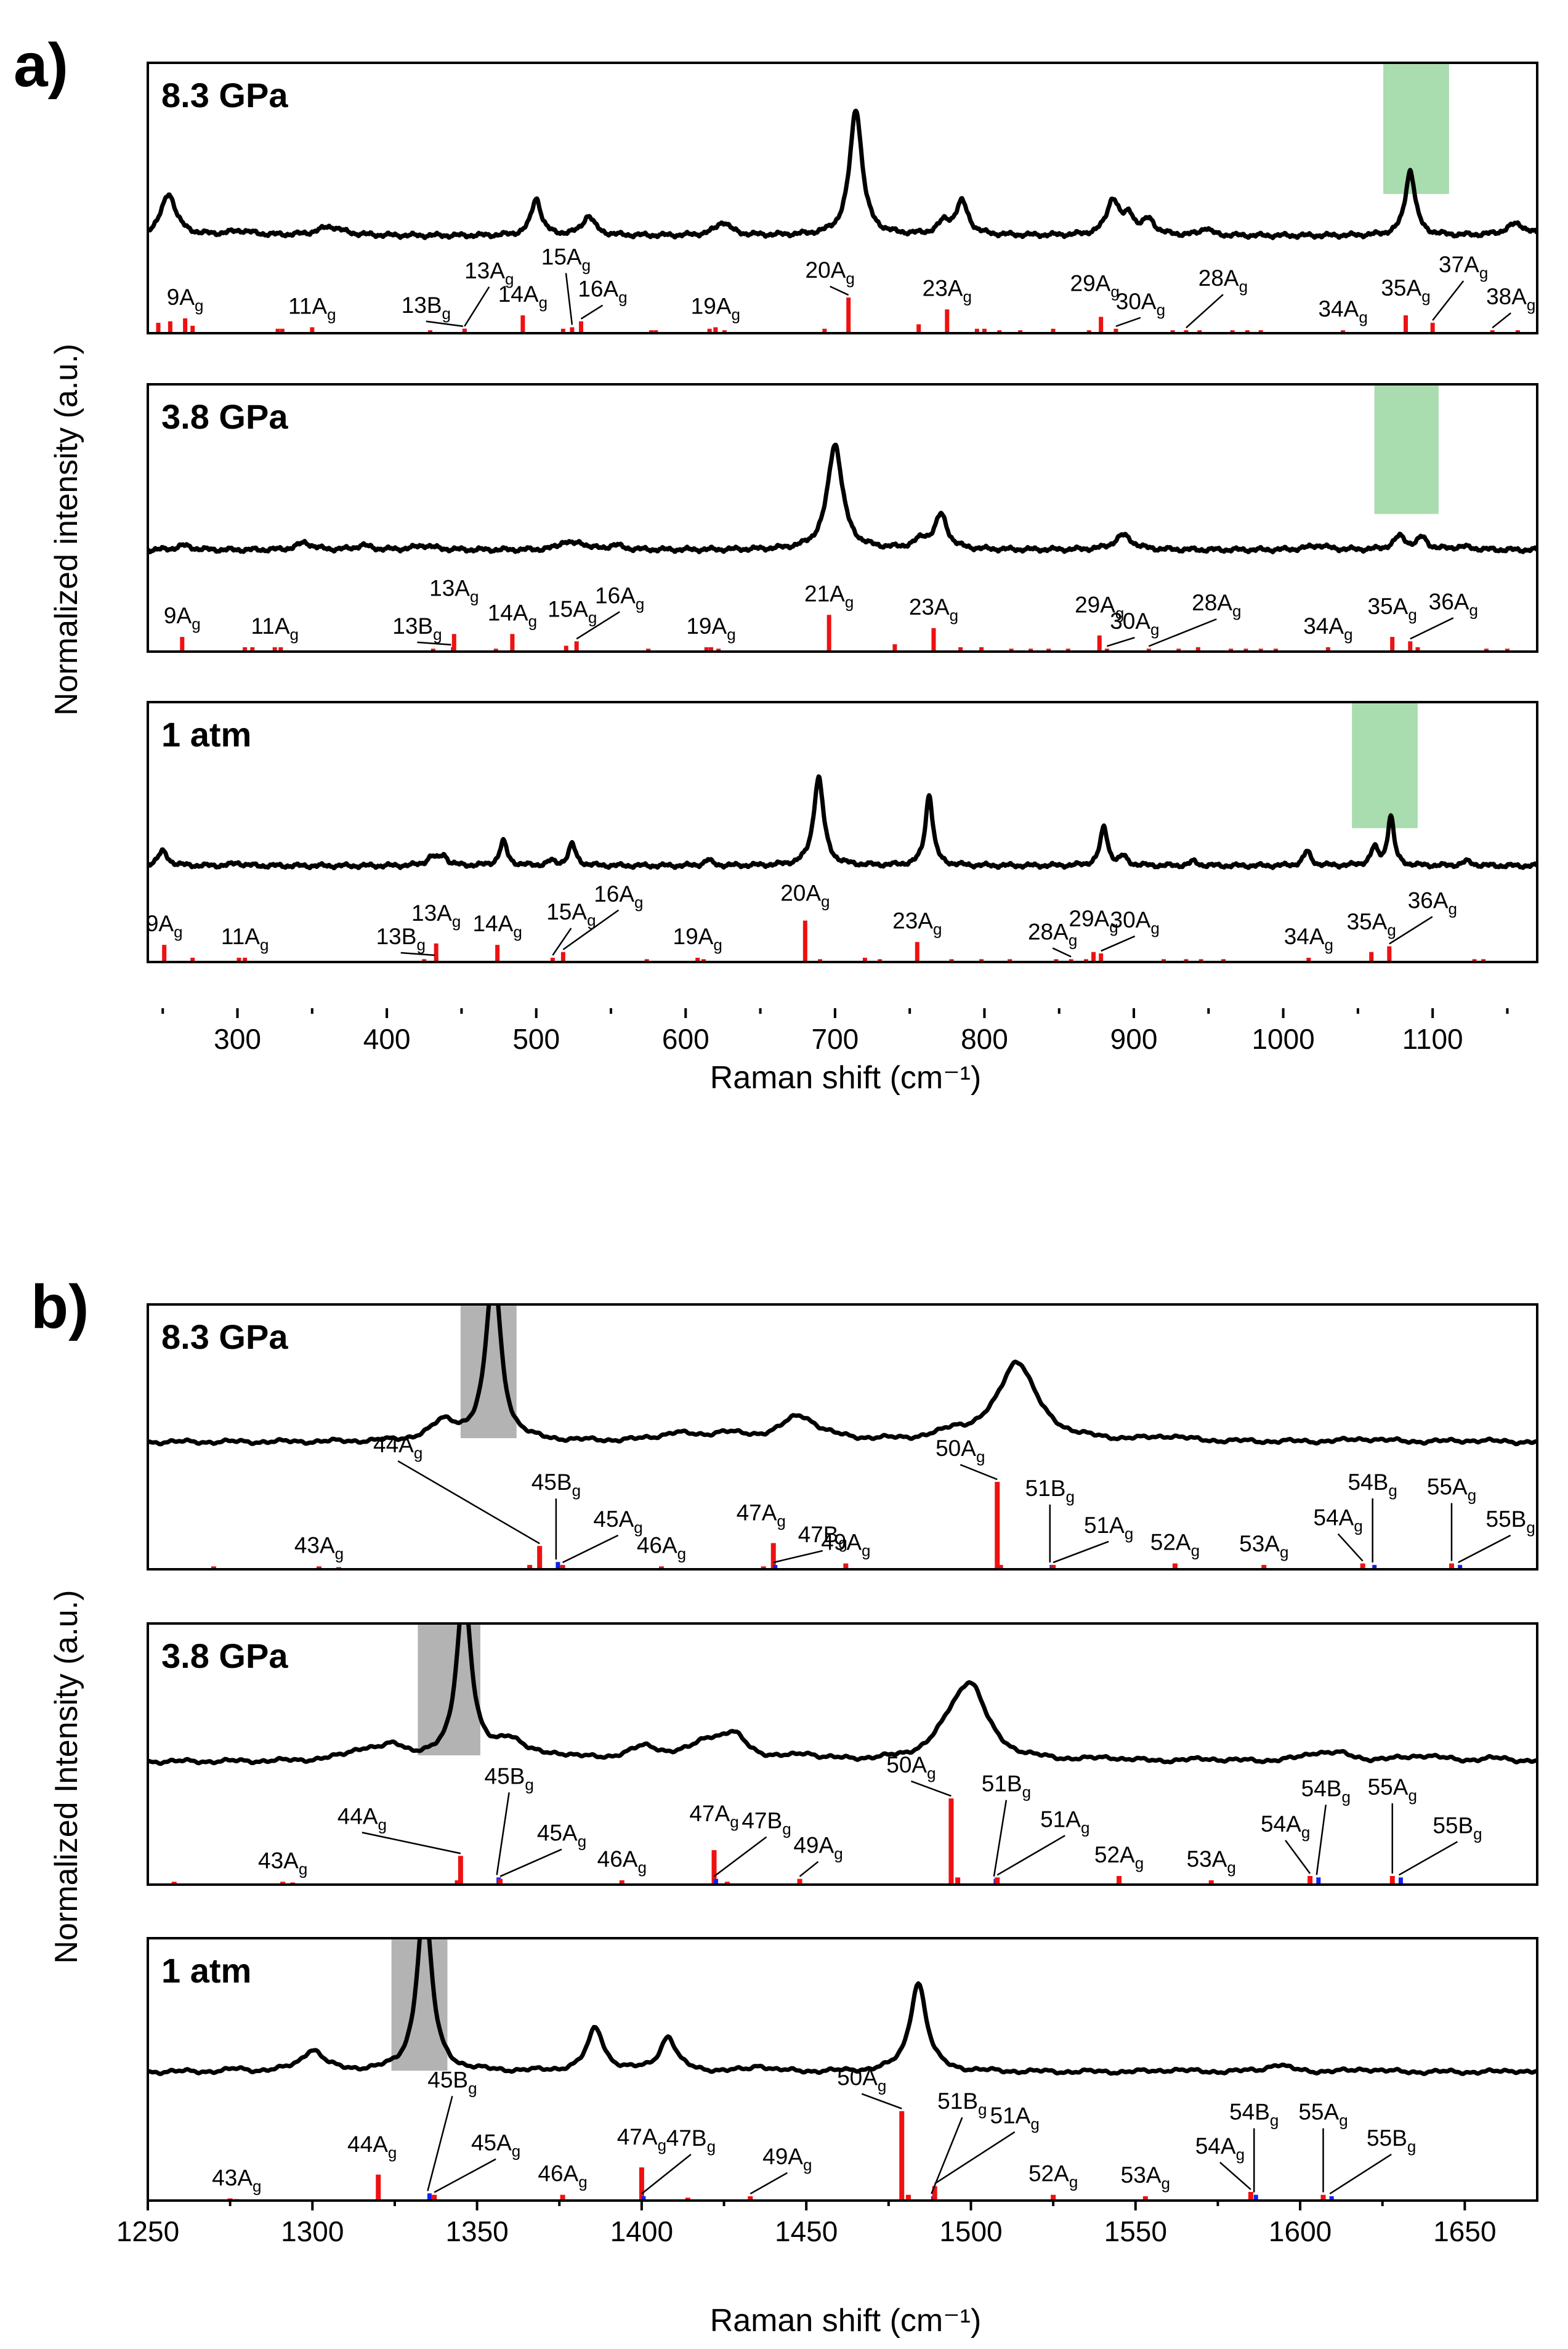 This screenshot has height=2349, width=1568. What do you see at coordinates (716, 308) in the screenshot?
I see `panel-a-stack-8-3-gpa-label-19a-g: 19Ag` at bounding box center [716, 308].